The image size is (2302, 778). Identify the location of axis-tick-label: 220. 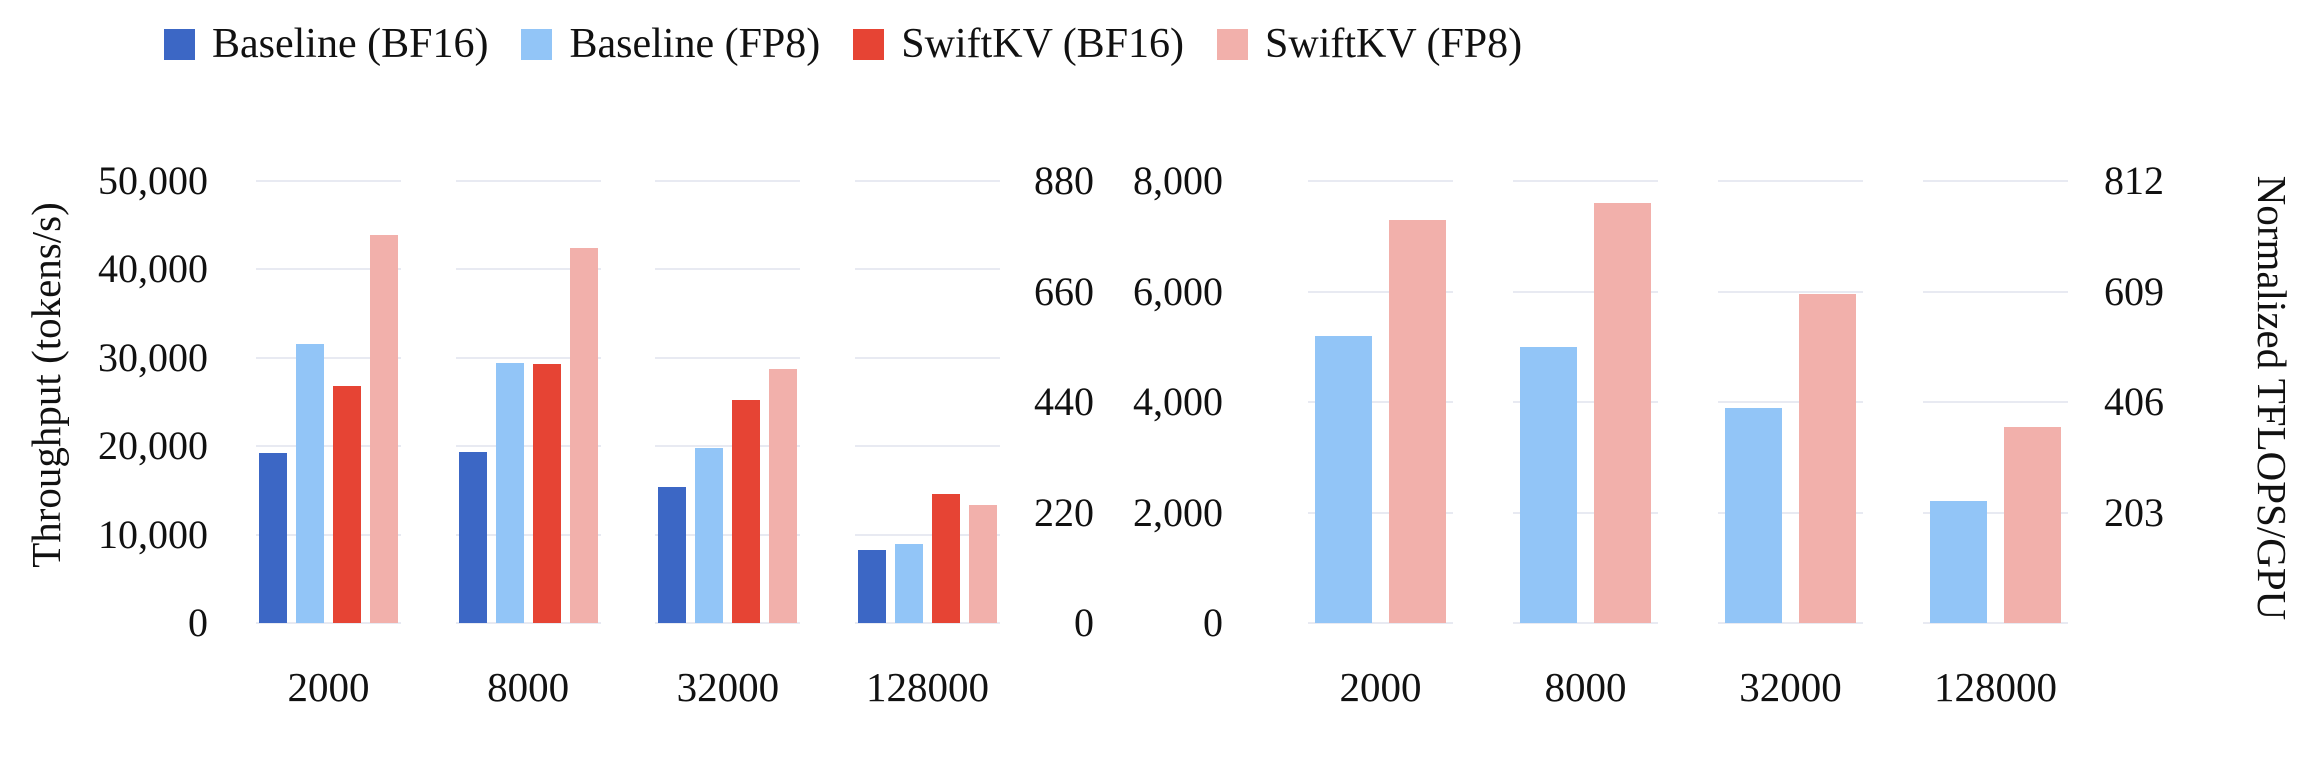
(1064, 512).